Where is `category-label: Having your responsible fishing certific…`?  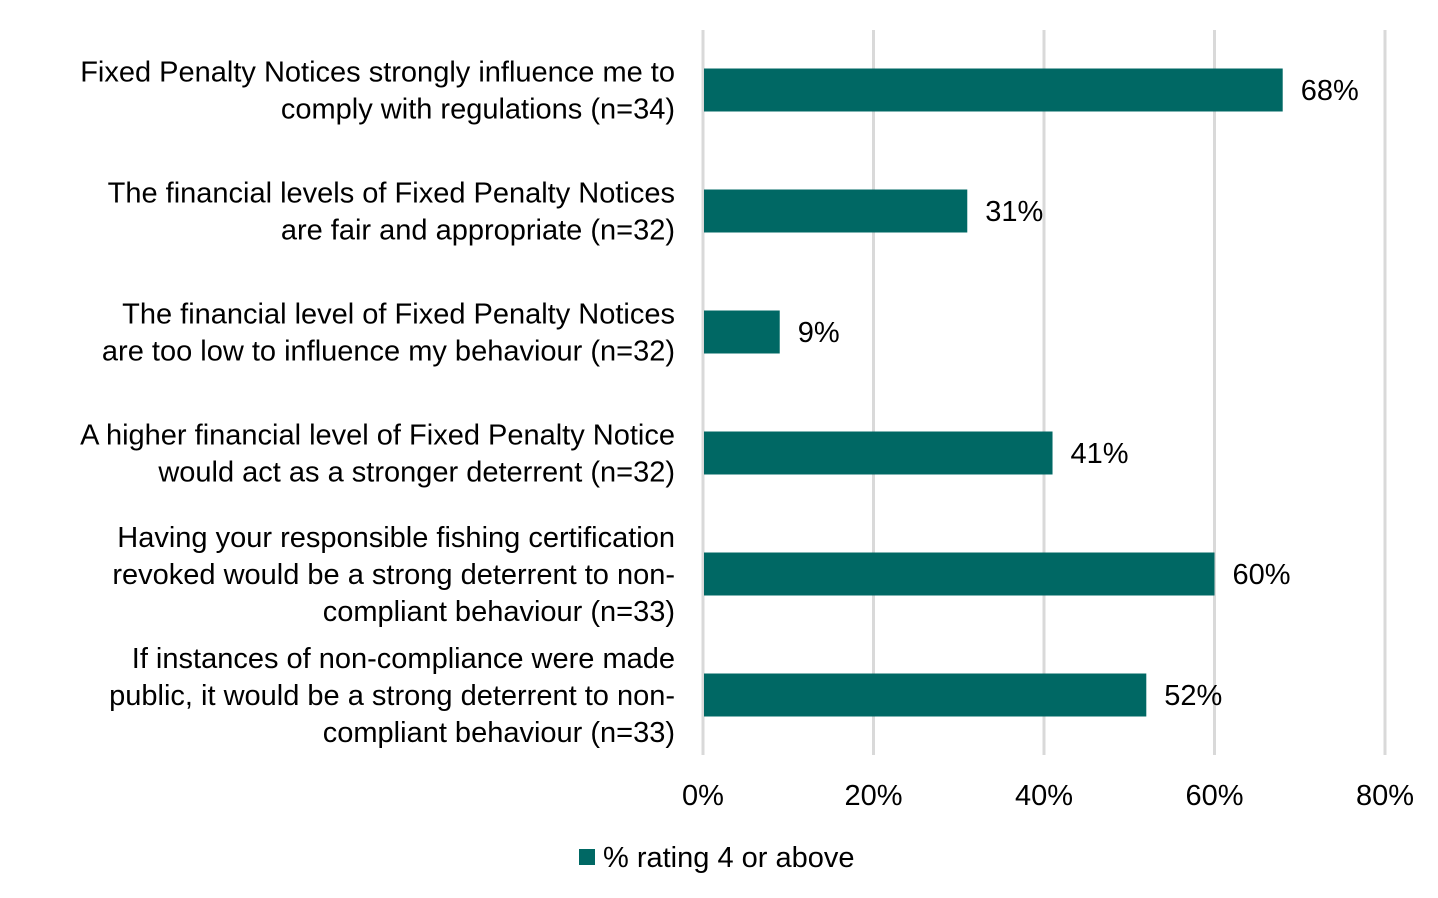
category-label: Having your responsible fishing certific… is located at coordinates (396, 538).